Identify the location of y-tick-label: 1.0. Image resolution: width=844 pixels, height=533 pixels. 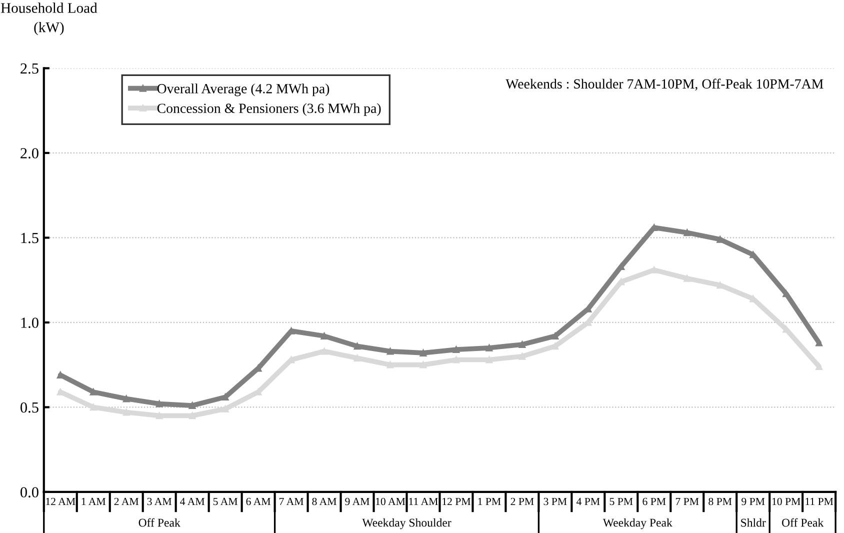
(29, 323).